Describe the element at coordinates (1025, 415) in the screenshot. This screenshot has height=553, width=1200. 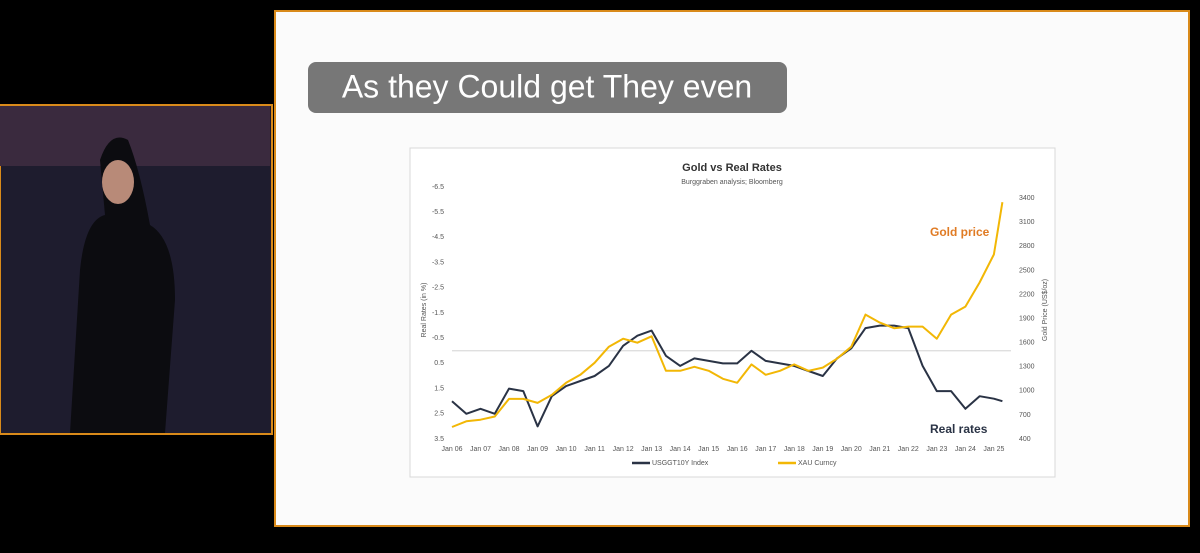
I see `y2-tick-label: 700` at that location.